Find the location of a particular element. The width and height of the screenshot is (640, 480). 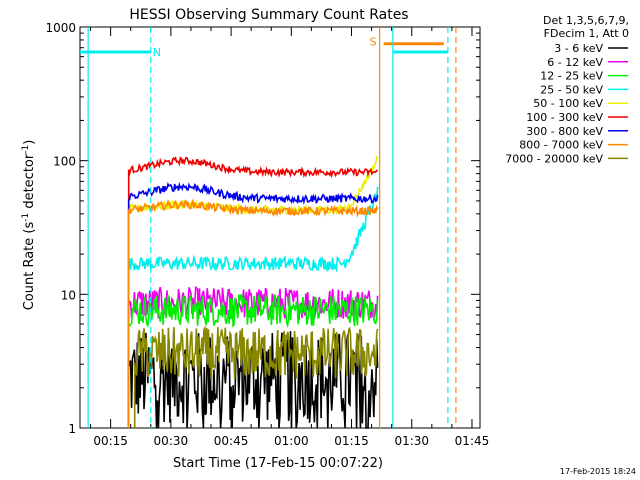

y-axis-label-mid: detector is located at coordinates (29, 183).